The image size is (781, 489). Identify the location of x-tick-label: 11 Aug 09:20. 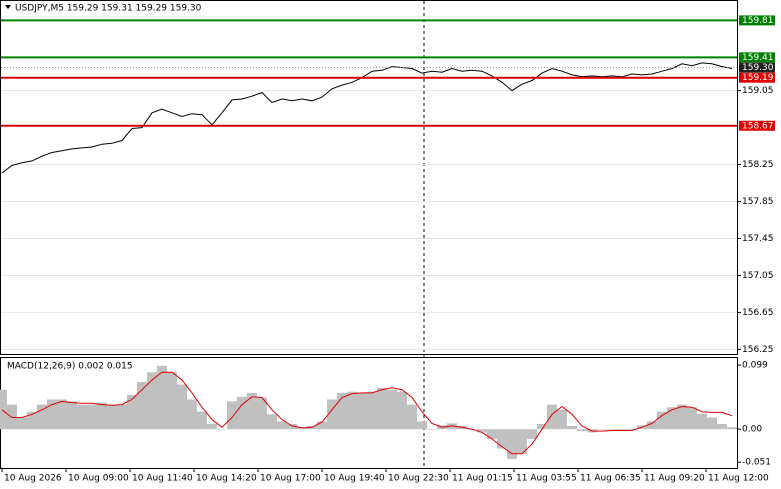
(674, 479).